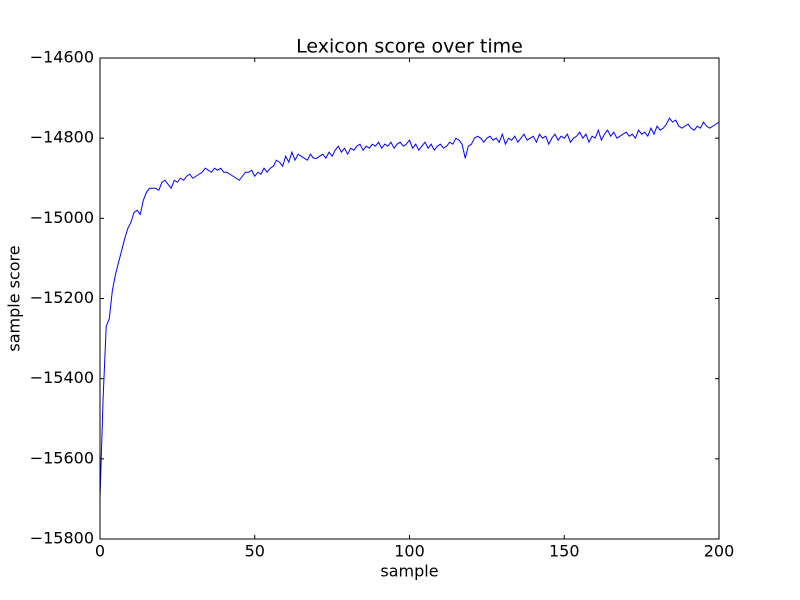 The image size is (800, 600). What do you see at coordinates (62, 377) in the screenshot?
I see `y-tick-label: −15400` at bounding box center [62, 377].